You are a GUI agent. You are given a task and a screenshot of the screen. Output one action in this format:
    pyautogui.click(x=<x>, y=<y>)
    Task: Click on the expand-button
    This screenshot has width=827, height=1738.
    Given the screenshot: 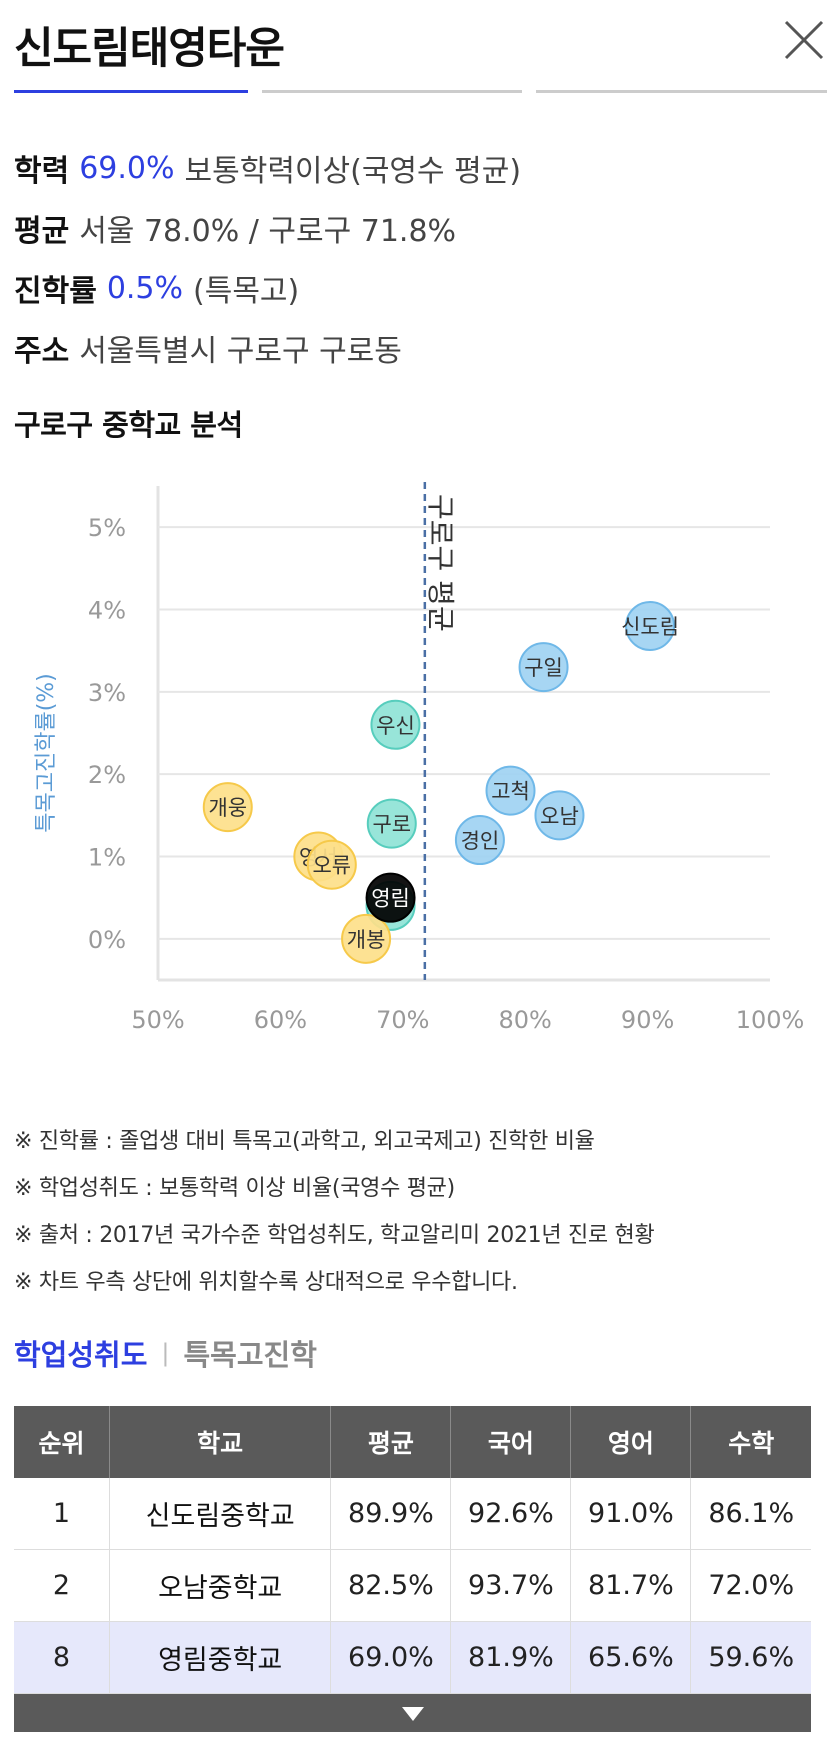 What is the action you would take?
    pyautogui.click(x=412, y=1713)
    